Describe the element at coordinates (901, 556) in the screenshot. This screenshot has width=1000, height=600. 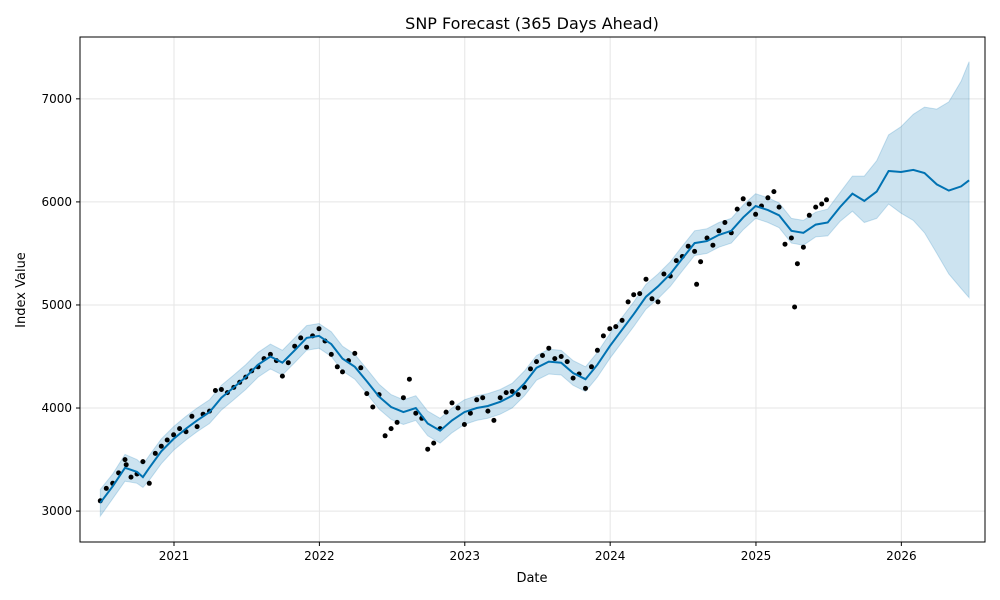
I see `x-tick-label: 2026` at that location.